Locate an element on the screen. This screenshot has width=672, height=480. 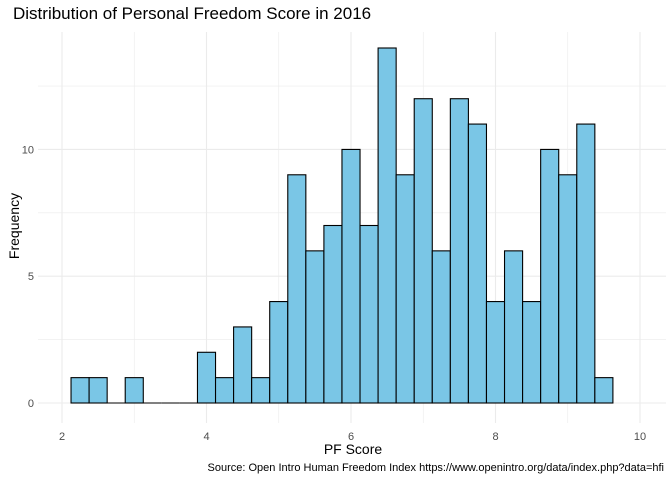
y-tick-label: 10 is located at coordinates (28, 150).